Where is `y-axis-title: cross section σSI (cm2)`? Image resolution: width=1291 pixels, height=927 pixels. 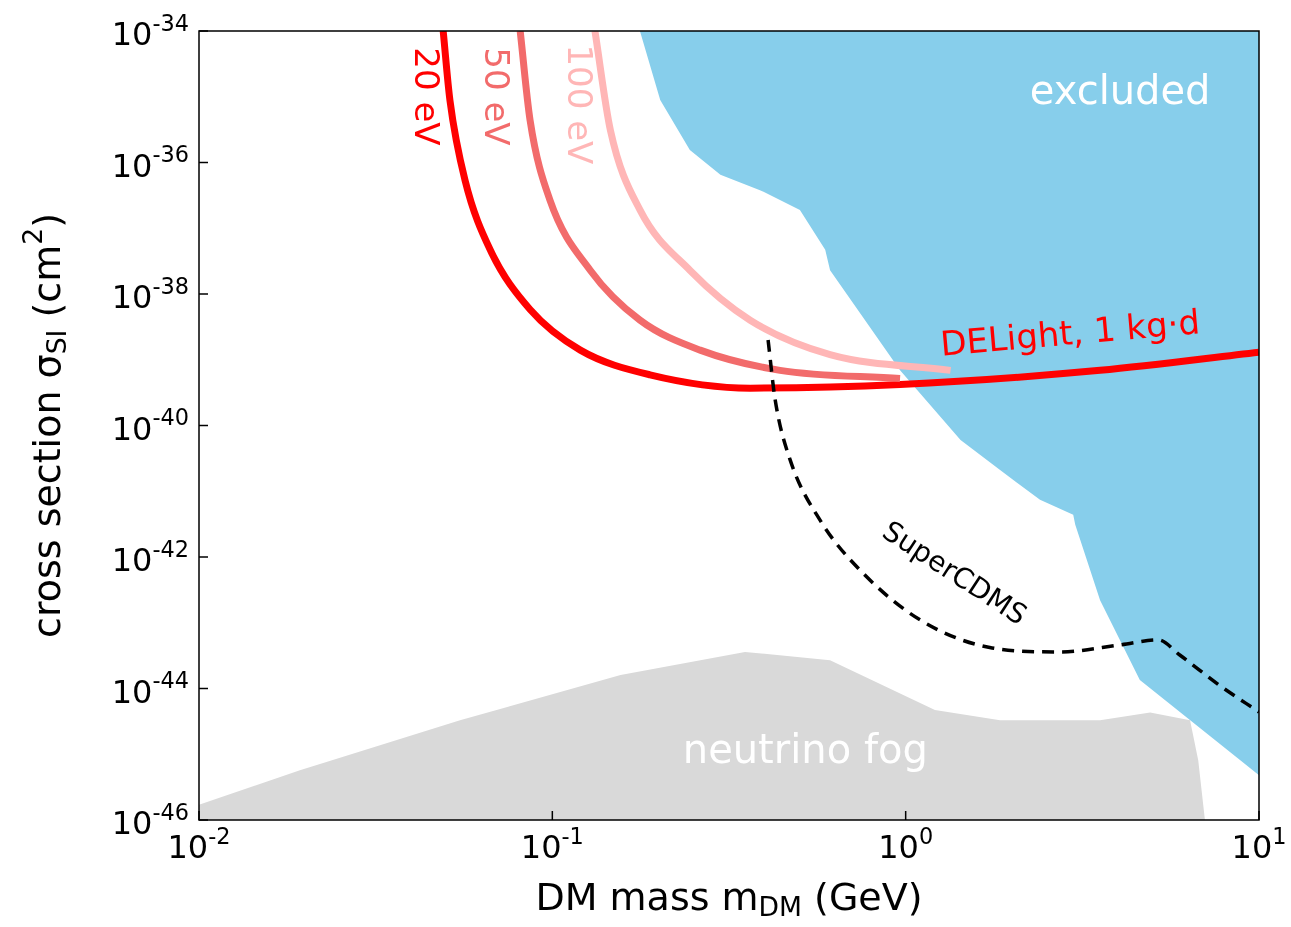
y-axis-title: cross section σSI (cm2) is located at coordinates (45, 425).